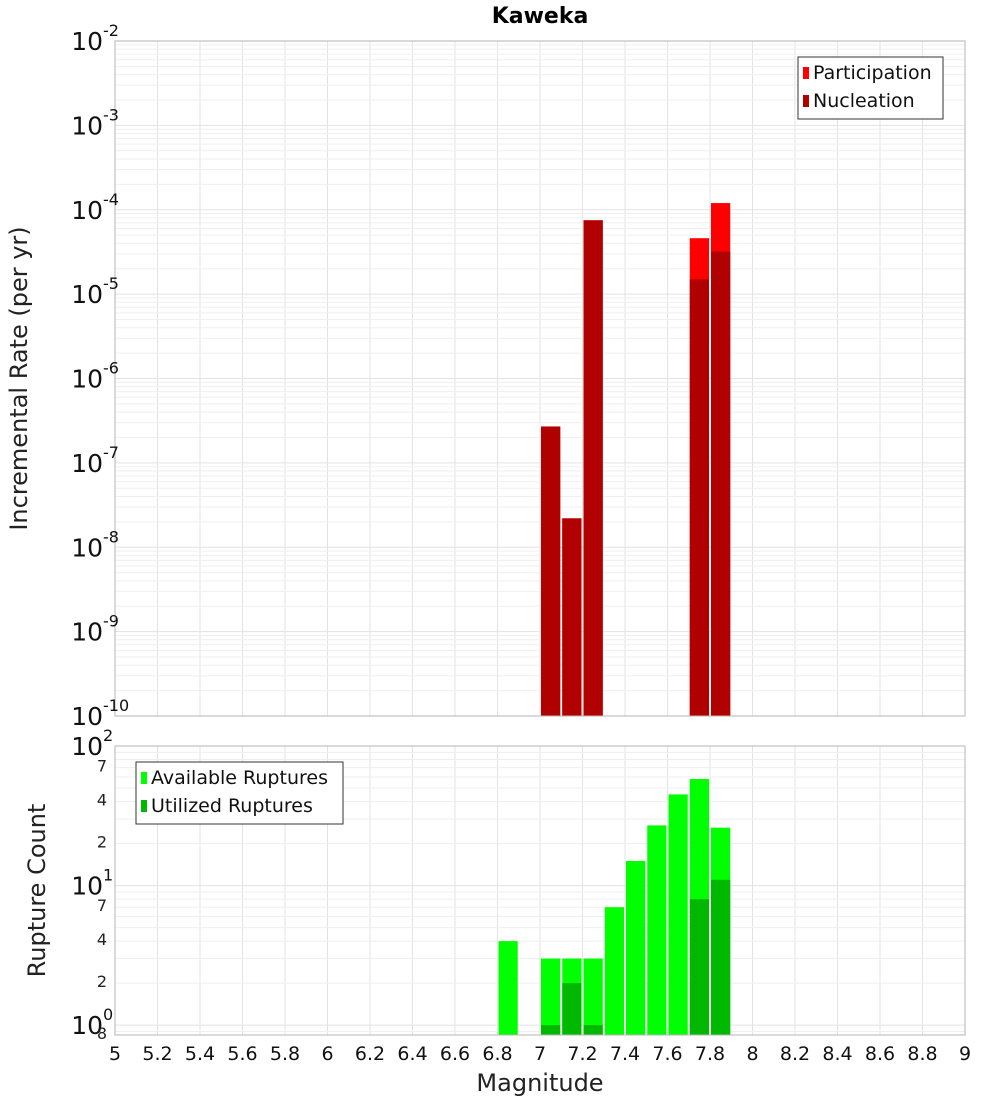  What do you see at coordinates (111, 199) in the screenshot?
I see `y-tick-exponent: -4` at bounding box center [111, 199].